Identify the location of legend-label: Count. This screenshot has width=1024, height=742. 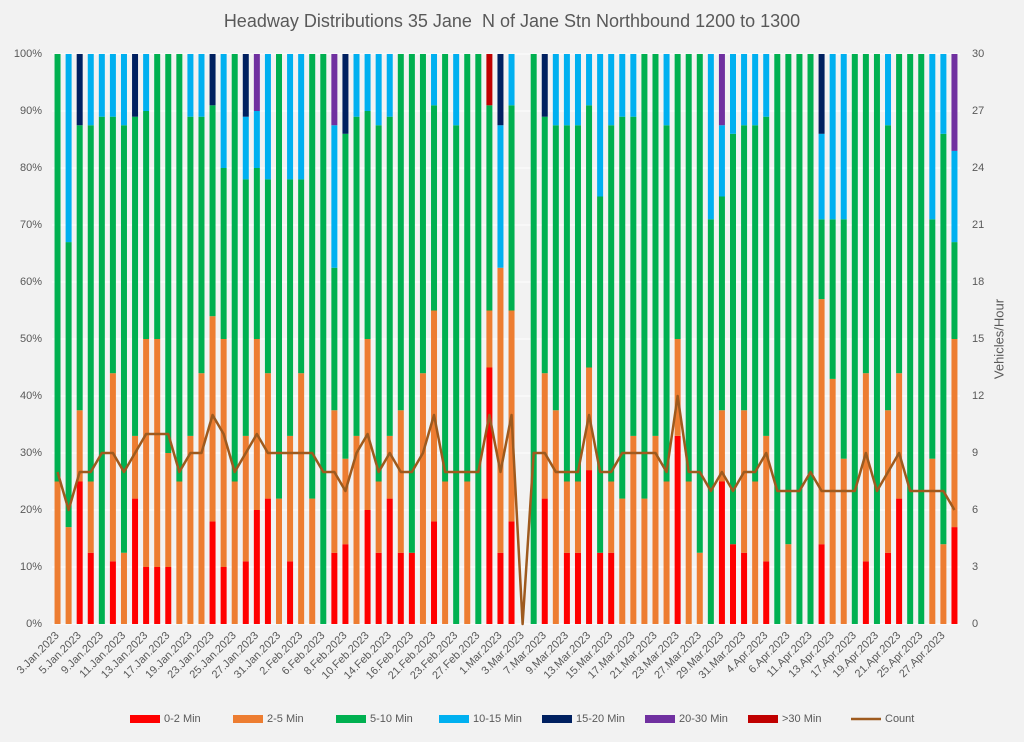
(899, 719).